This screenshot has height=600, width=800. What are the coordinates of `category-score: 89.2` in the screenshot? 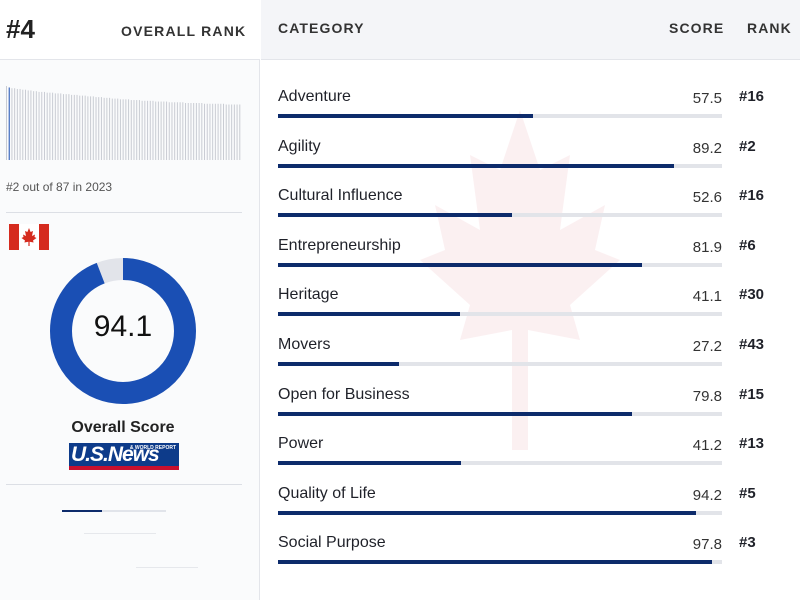 It's located at (707, 148).